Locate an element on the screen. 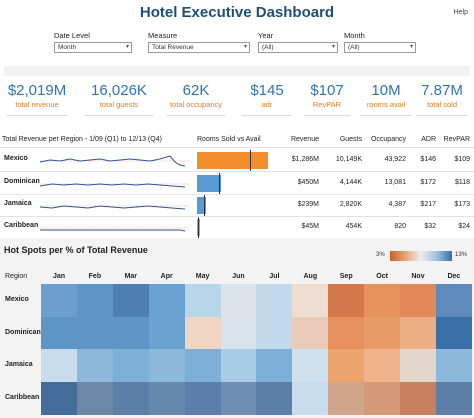  revpar-value: $173 is located at coordinates (462, 204).